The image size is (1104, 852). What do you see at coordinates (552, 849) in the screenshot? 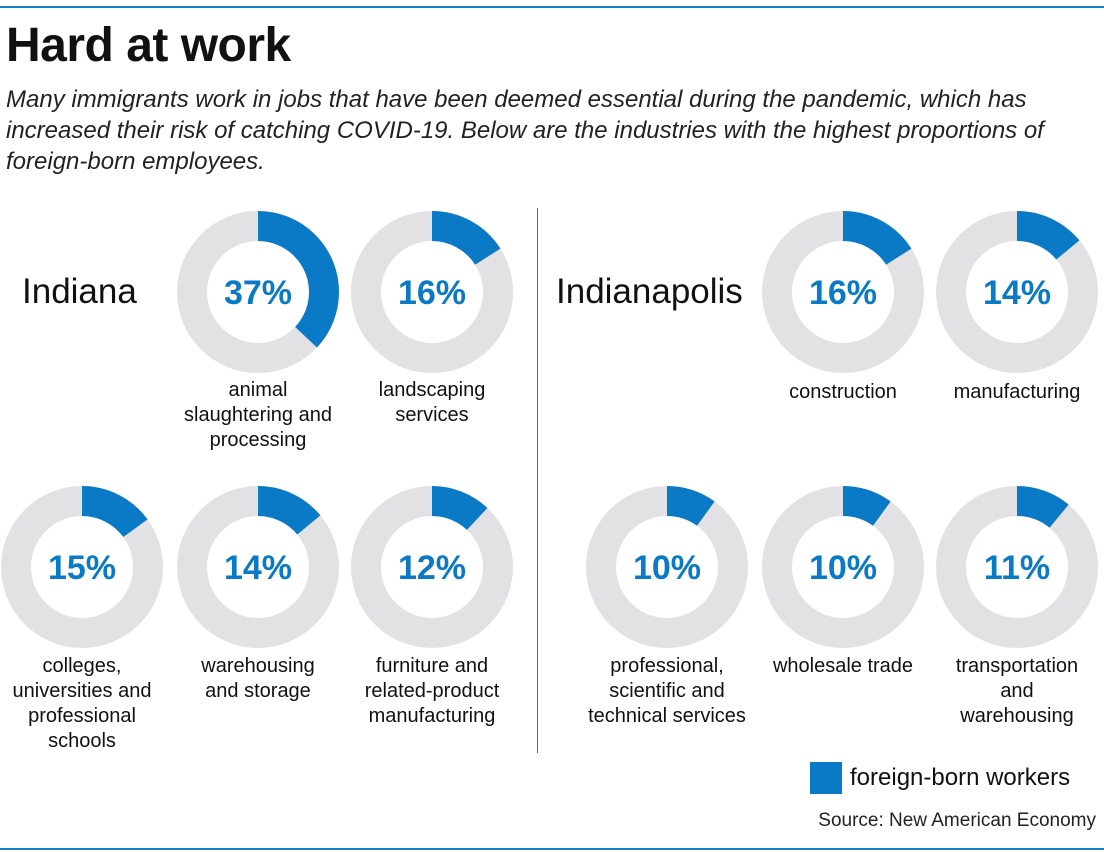
I see `bottom-rule` at bounding box center [552, 849].